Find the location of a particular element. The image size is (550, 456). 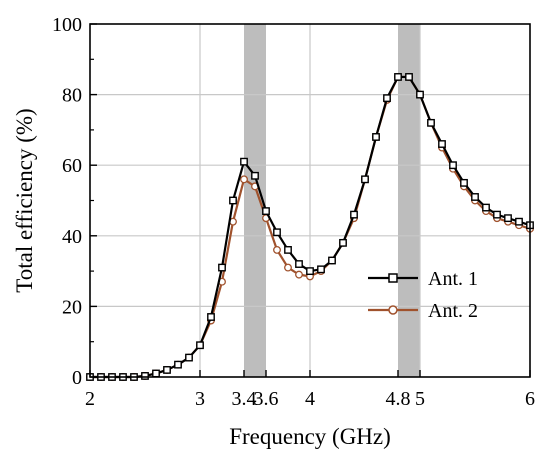

x-tick-label: 2 is located at coordinates (90, 399).